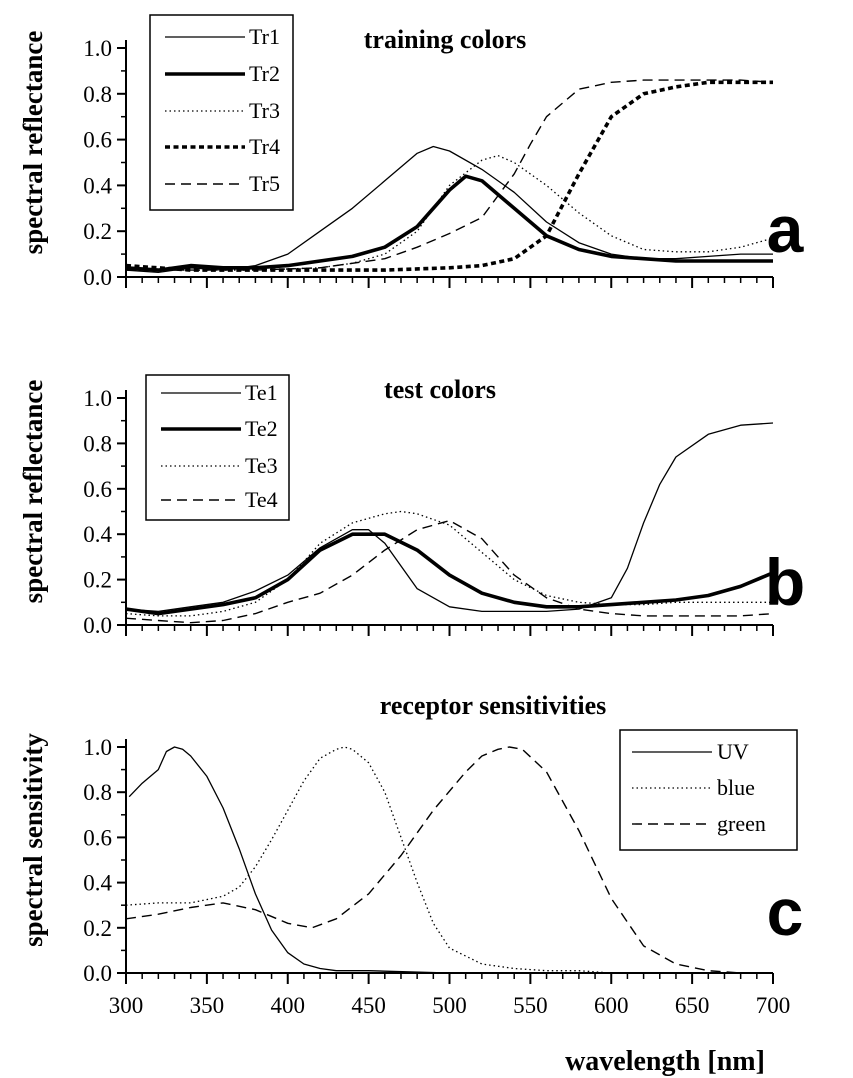 The height and width of the screenshot is (1078, 853). Describe the element at coordinates (264, 73) in the screenshot. I see `legend-label: Tr2` at that location.